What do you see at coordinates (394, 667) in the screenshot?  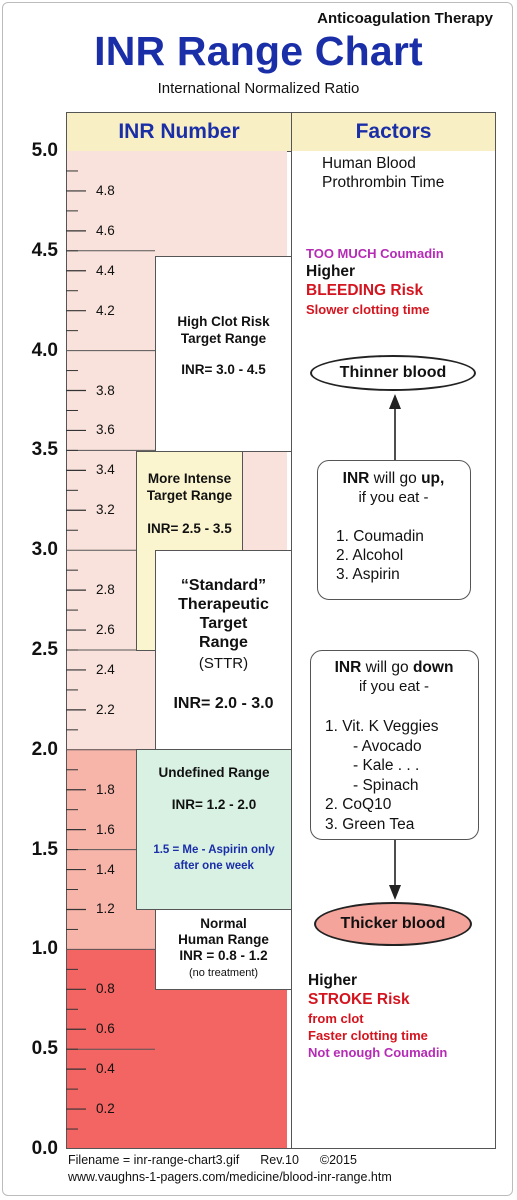 I see `inr-down-heading: INR will go down` at bounding box center [394, 667].